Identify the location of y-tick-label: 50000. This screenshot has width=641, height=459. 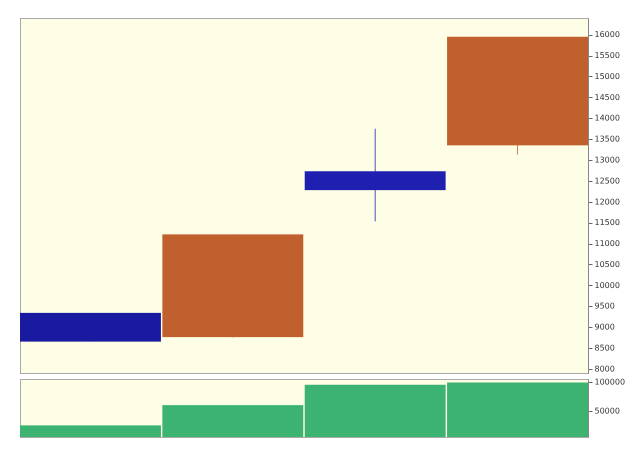
(607, 411).